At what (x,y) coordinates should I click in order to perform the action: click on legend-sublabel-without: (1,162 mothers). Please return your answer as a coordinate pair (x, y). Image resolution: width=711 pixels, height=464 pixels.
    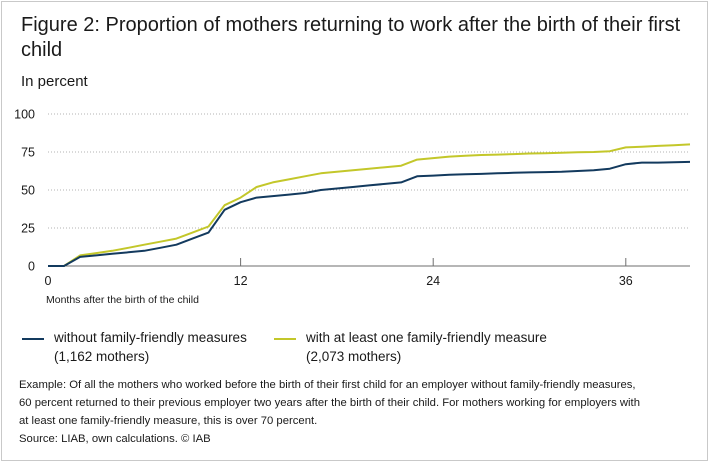
    Looking at the image, I should click on (102, 356).